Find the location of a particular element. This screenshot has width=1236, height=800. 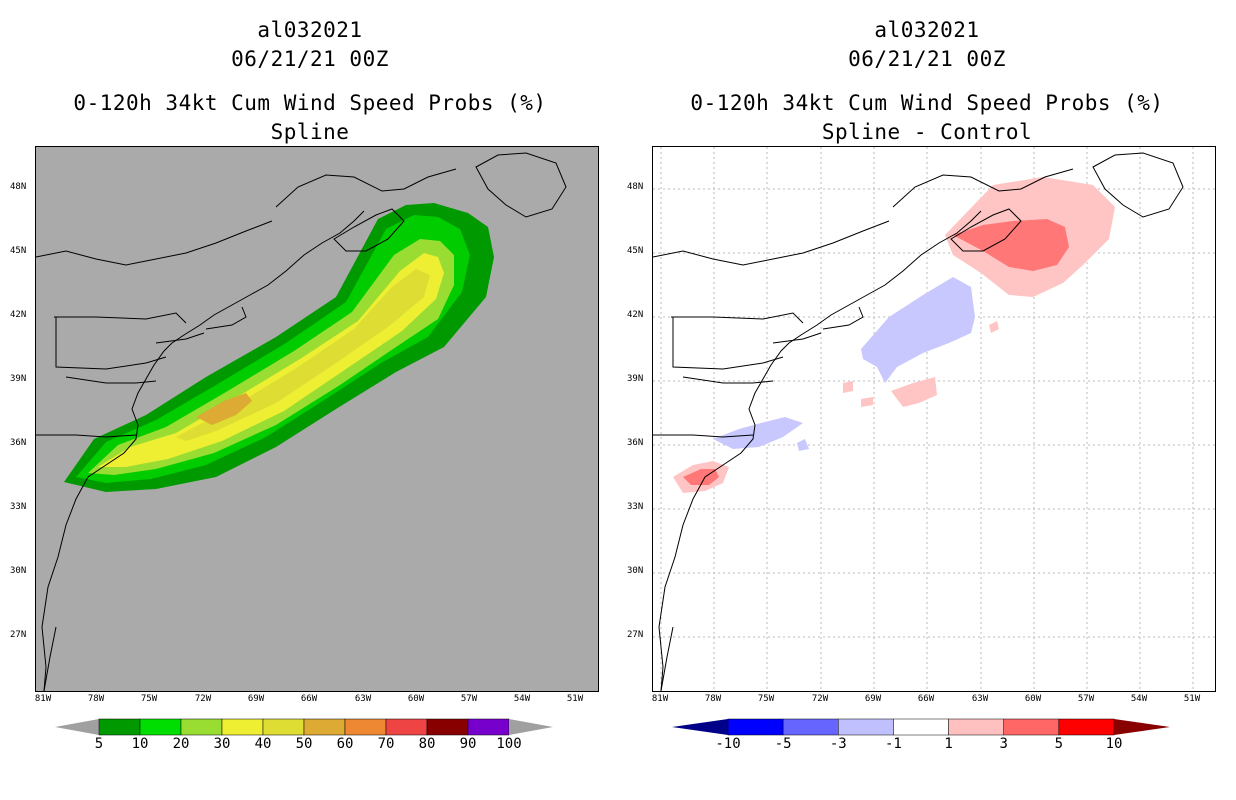

left-datetime: 06/21/21 00Z is located at coordinates (310, 59).